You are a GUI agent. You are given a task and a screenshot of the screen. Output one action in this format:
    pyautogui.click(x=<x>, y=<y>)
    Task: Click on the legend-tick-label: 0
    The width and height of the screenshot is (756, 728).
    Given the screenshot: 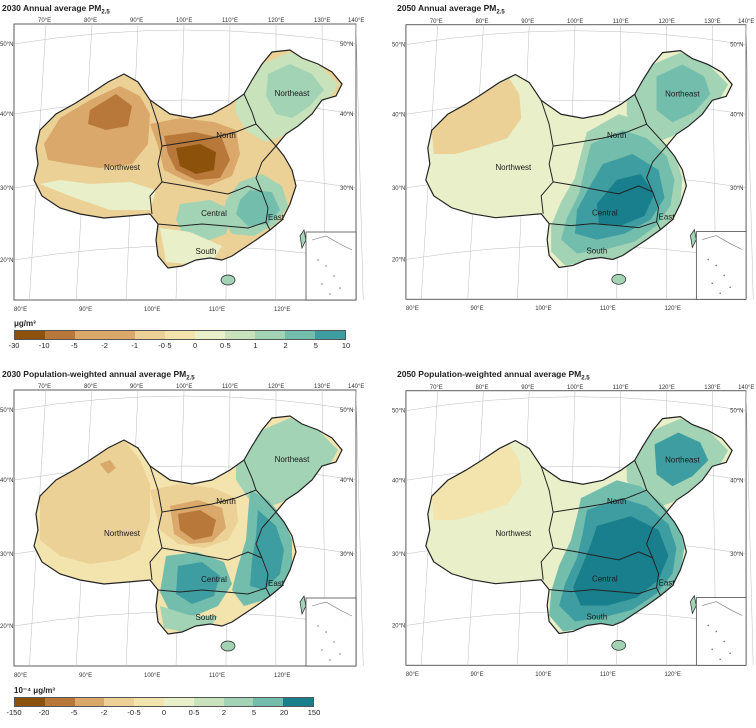 What is the action you would take?
    pyautogui.click(x=195, y=345)
    